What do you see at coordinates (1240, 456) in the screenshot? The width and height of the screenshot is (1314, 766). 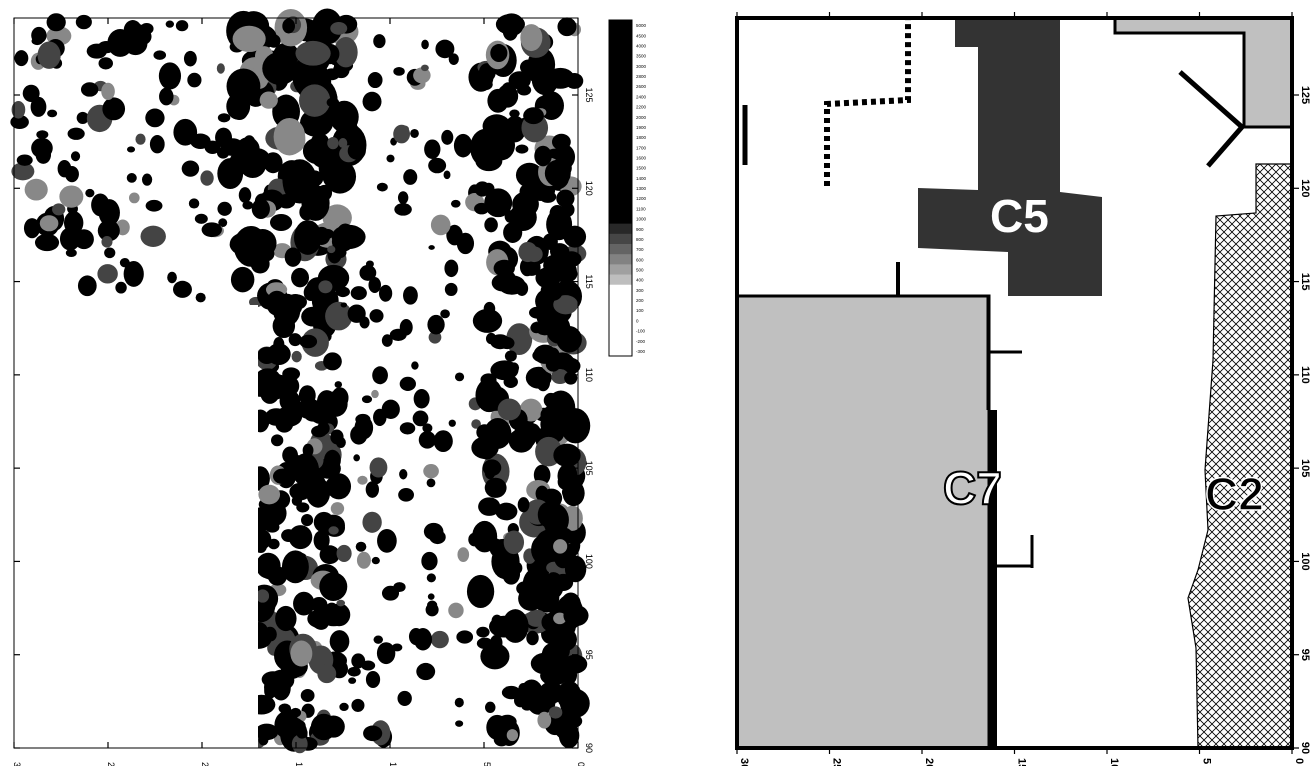 I see `zone-c2-area` at bounding box center [1240, 456].